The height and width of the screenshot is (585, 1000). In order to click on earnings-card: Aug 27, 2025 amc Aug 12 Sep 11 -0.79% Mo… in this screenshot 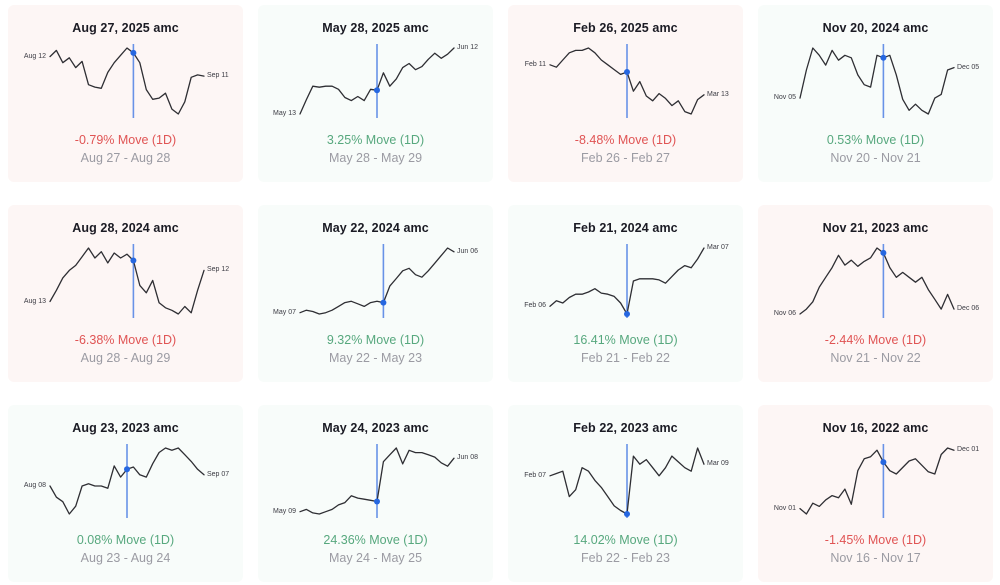, I will do `click(125, 93)`.